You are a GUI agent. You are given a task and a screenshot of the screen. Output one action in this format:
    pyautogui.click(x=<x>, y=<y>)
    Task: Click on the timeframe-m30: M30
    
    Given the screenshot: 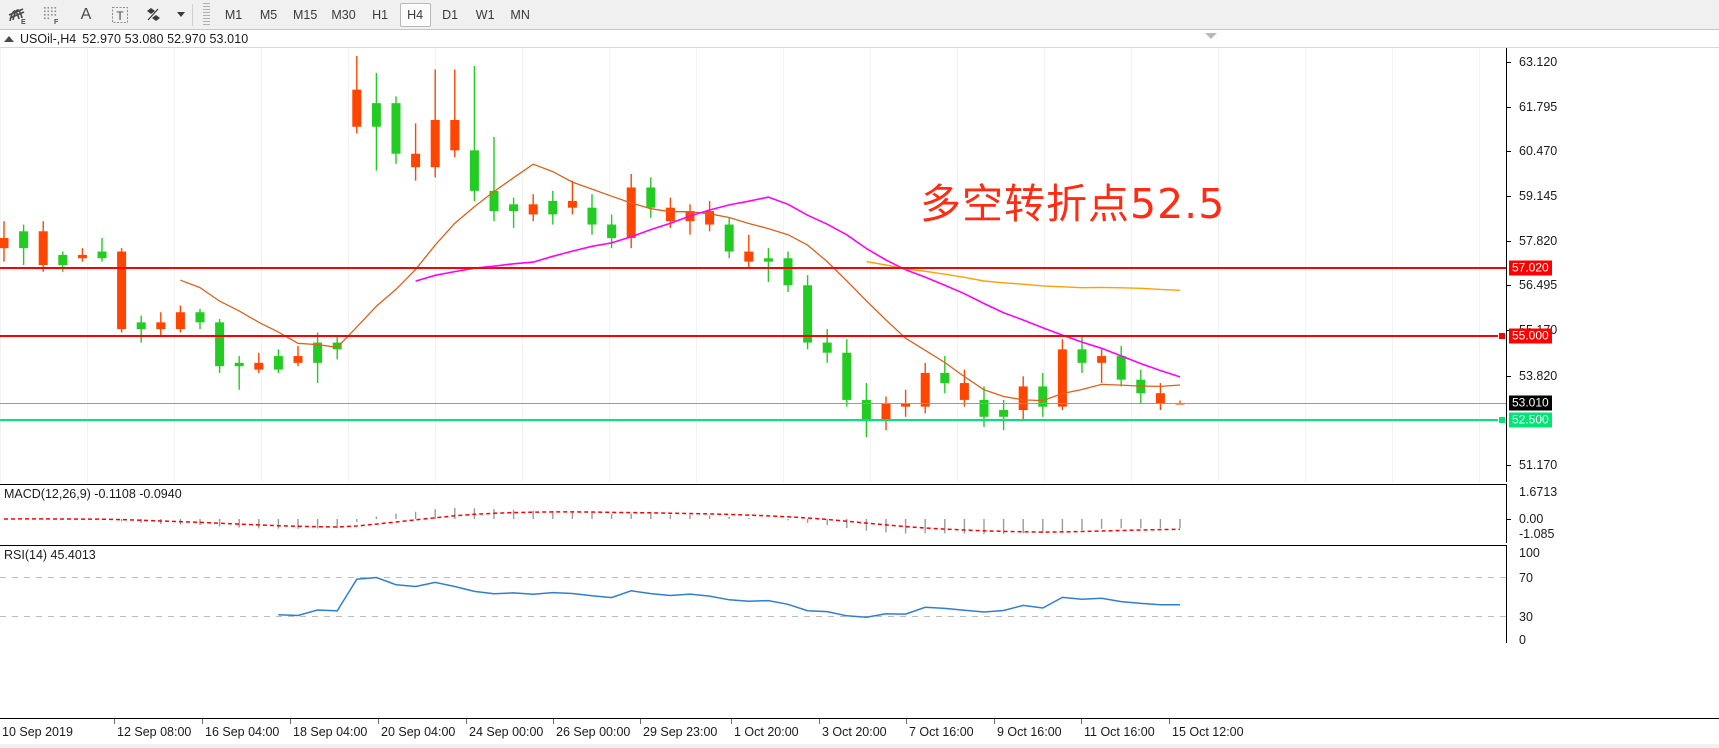 What is the action you would take?
    pyautogui.click(x=343, y=14)
    